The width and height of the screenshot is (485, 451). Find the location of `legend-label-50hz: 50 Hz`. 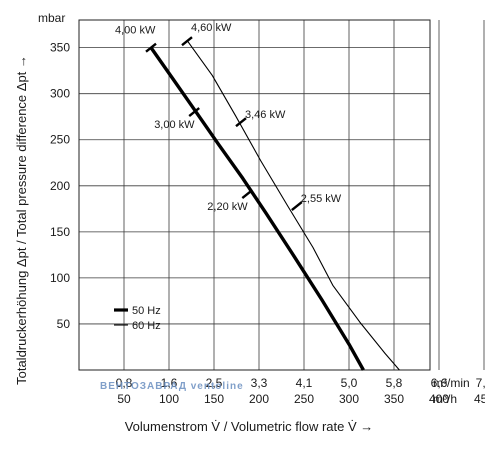

legend-label-50hz: 50 Hz is located at coordinates (146, 311).